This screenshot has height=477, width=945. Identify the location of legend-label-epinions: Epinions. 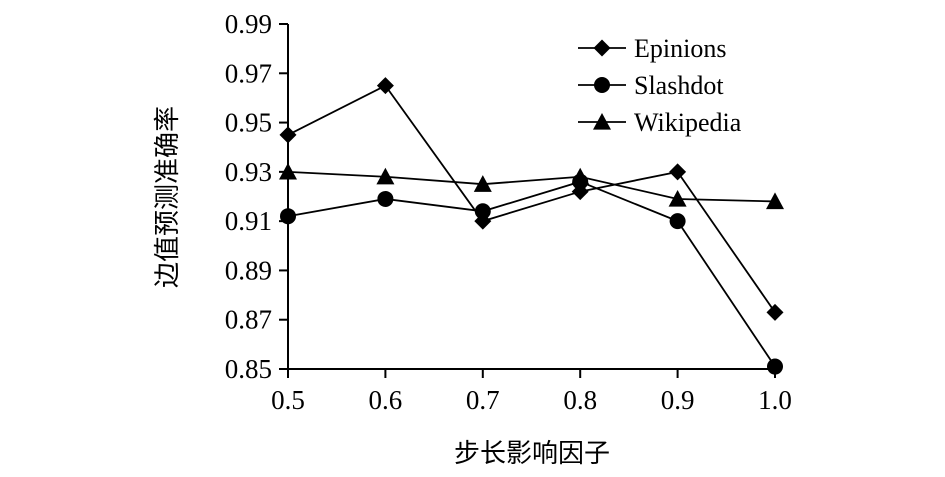
(680, 48).